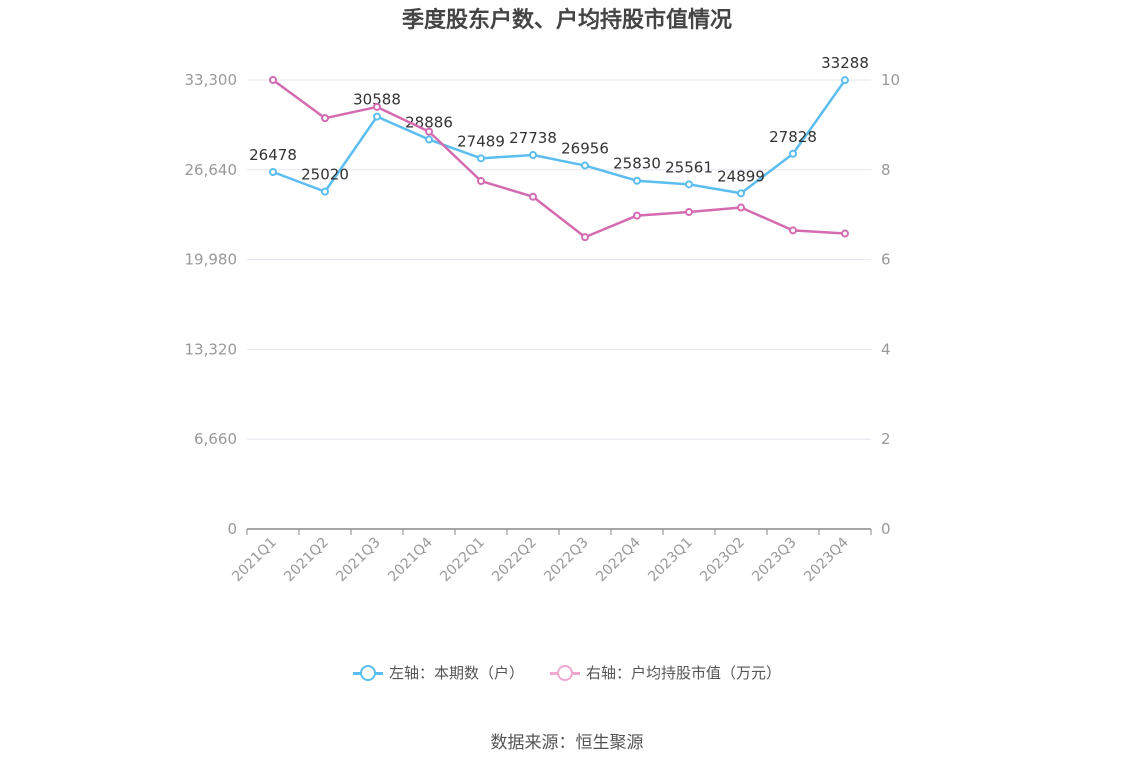 The image size is (1134, 766). I want to click on left-series-line, so click(559, 137).